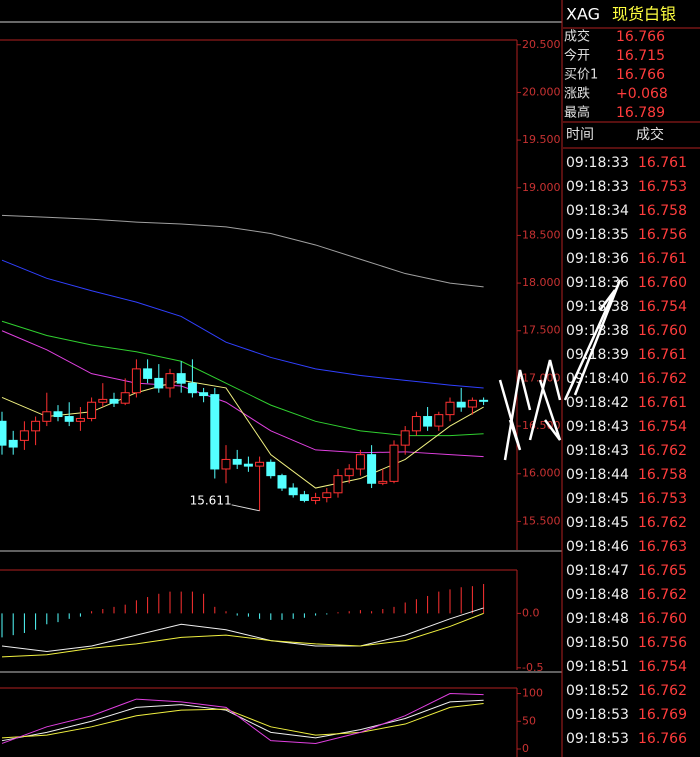 This screenshot has height=757, width=700. What do you see at coordinates (662, 571) in the screenshot?
I see `tick-price: 16.765` at bounding box center [662, 571].